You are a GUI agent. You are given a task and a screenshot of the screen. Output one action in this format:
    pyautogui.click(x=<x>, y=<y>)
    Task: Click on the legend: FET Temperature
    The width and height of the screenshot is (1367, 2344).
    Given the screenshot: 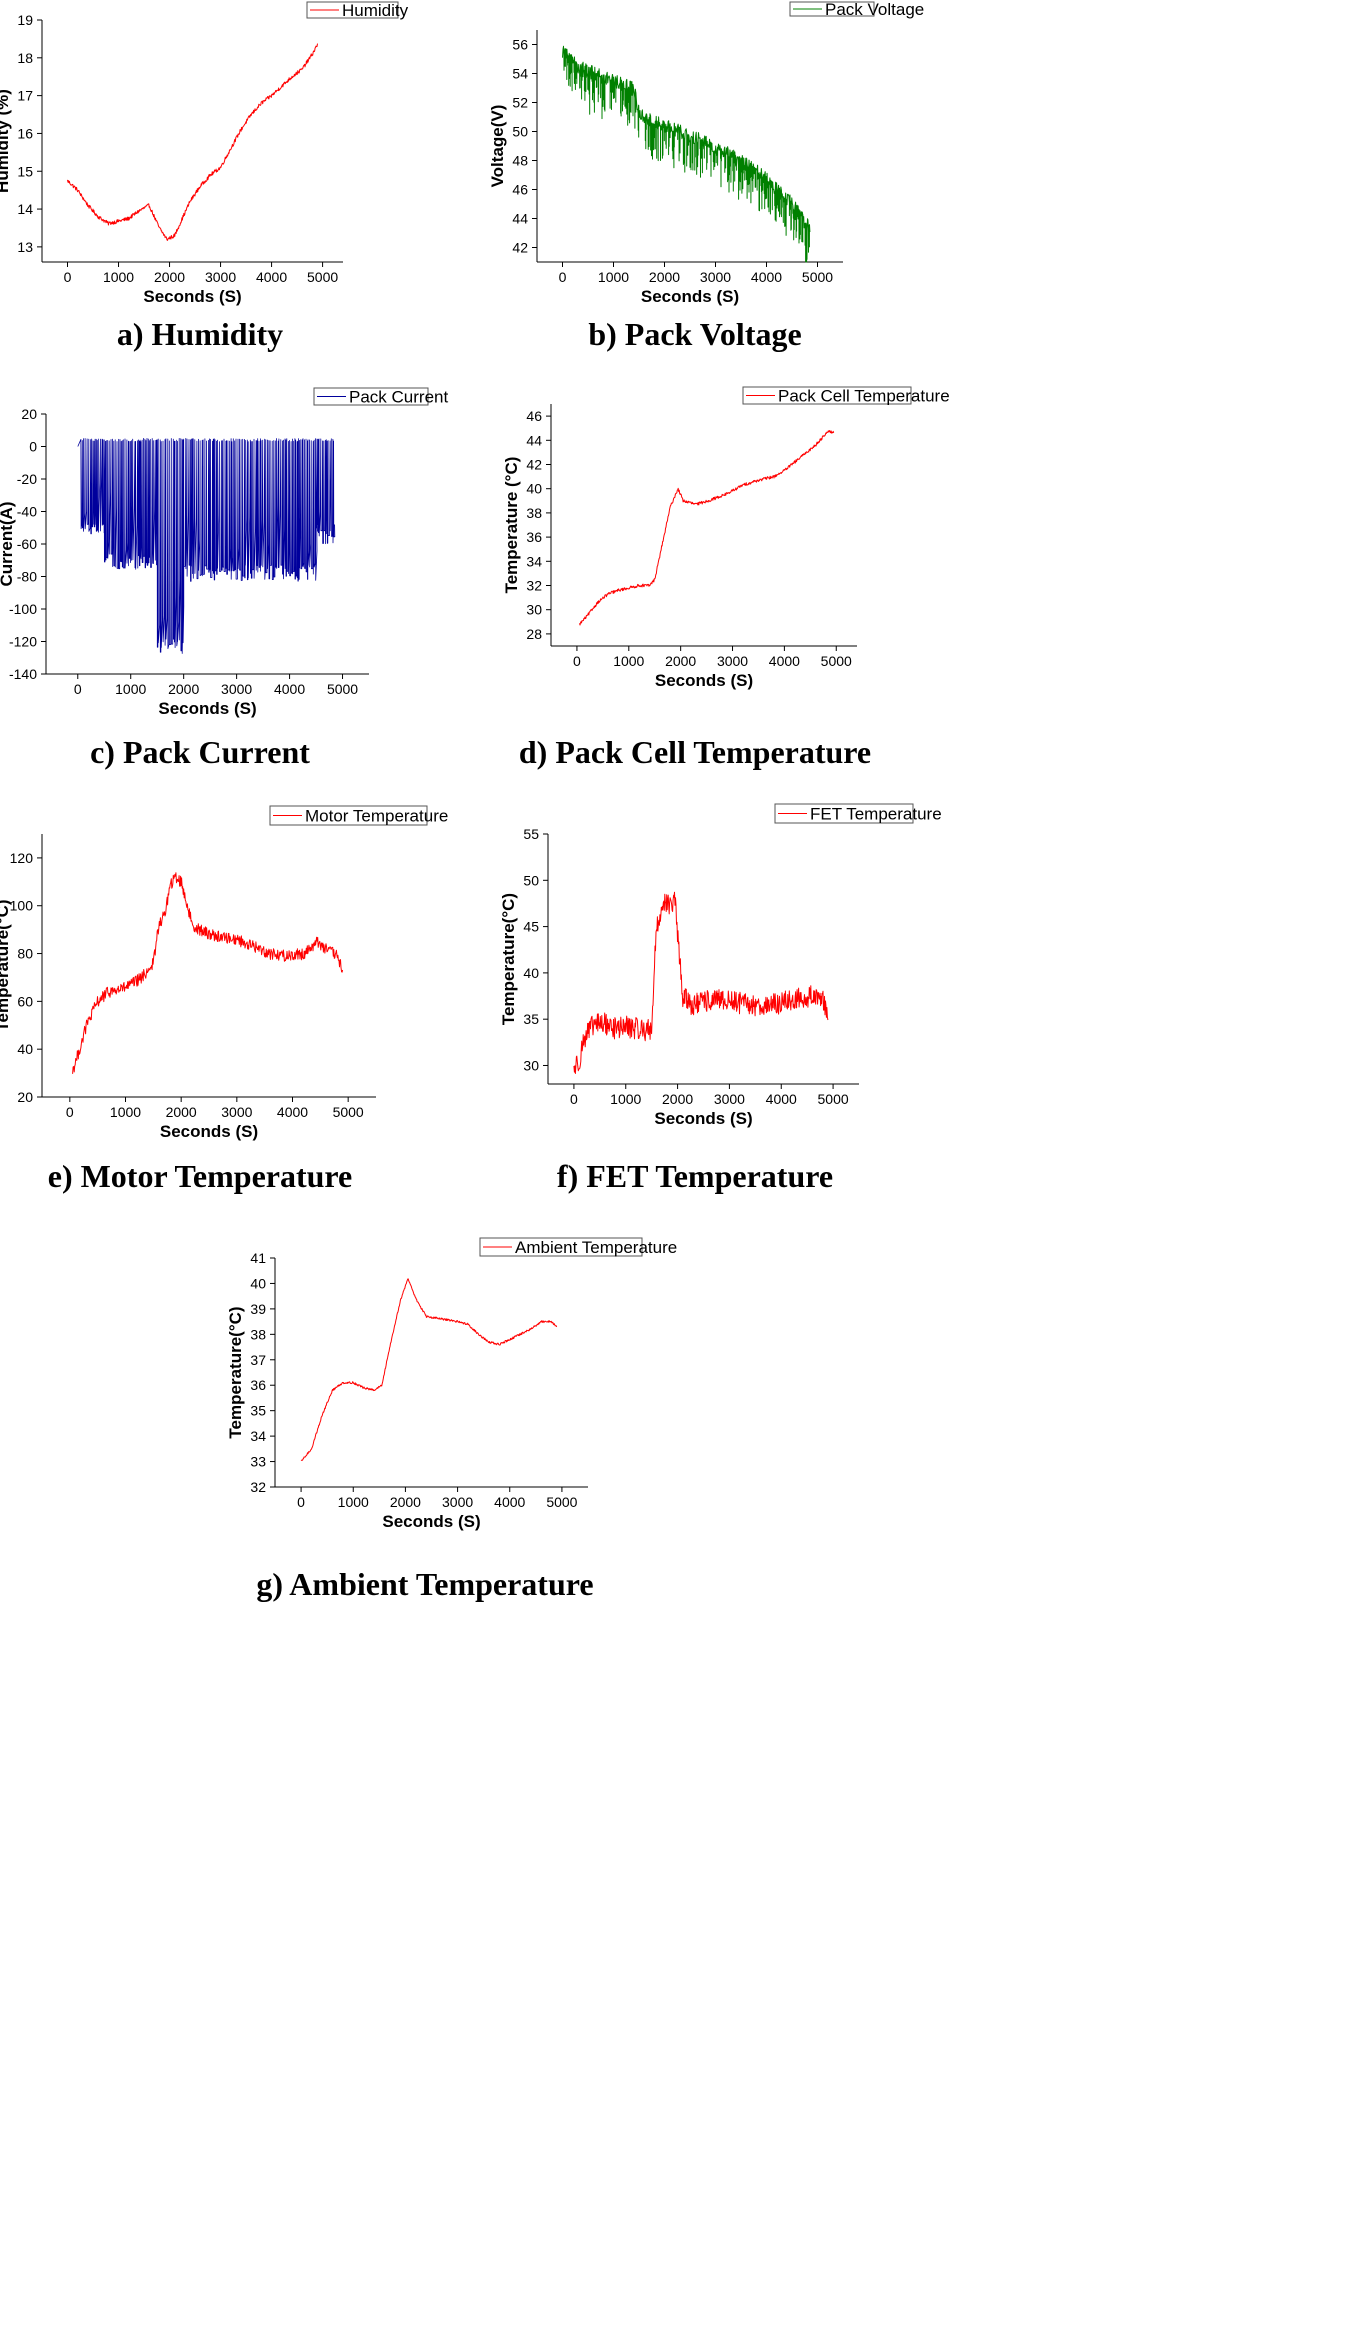 What is the action you would take?
    pyautogui.click(x=858, y=813)
    